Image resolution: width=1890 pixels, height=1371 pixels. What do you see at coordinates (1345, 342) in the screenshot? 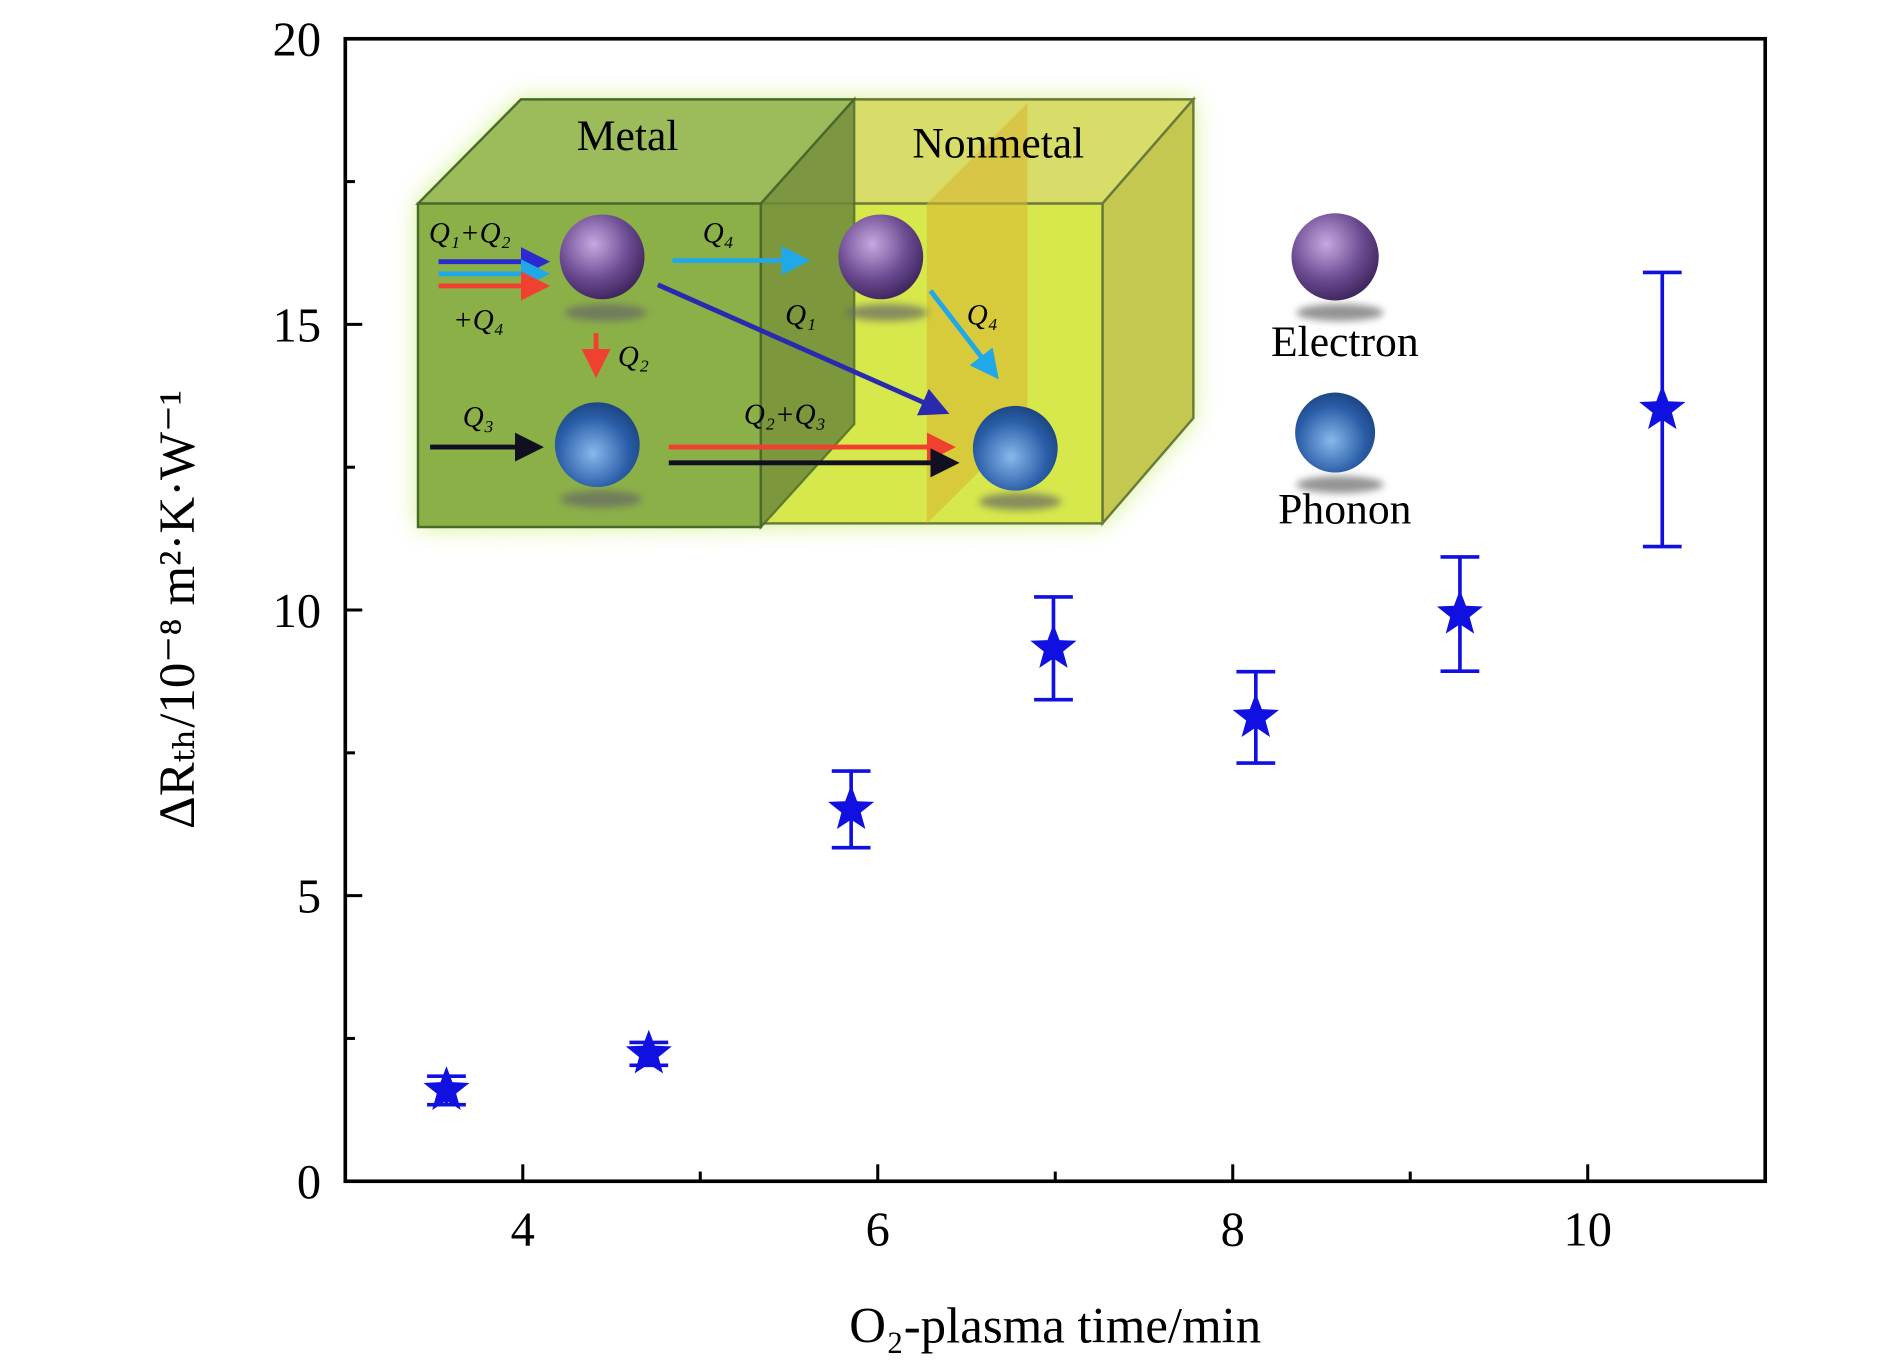
I see `label-electron: Electron` at bounding box center [1345, 342].